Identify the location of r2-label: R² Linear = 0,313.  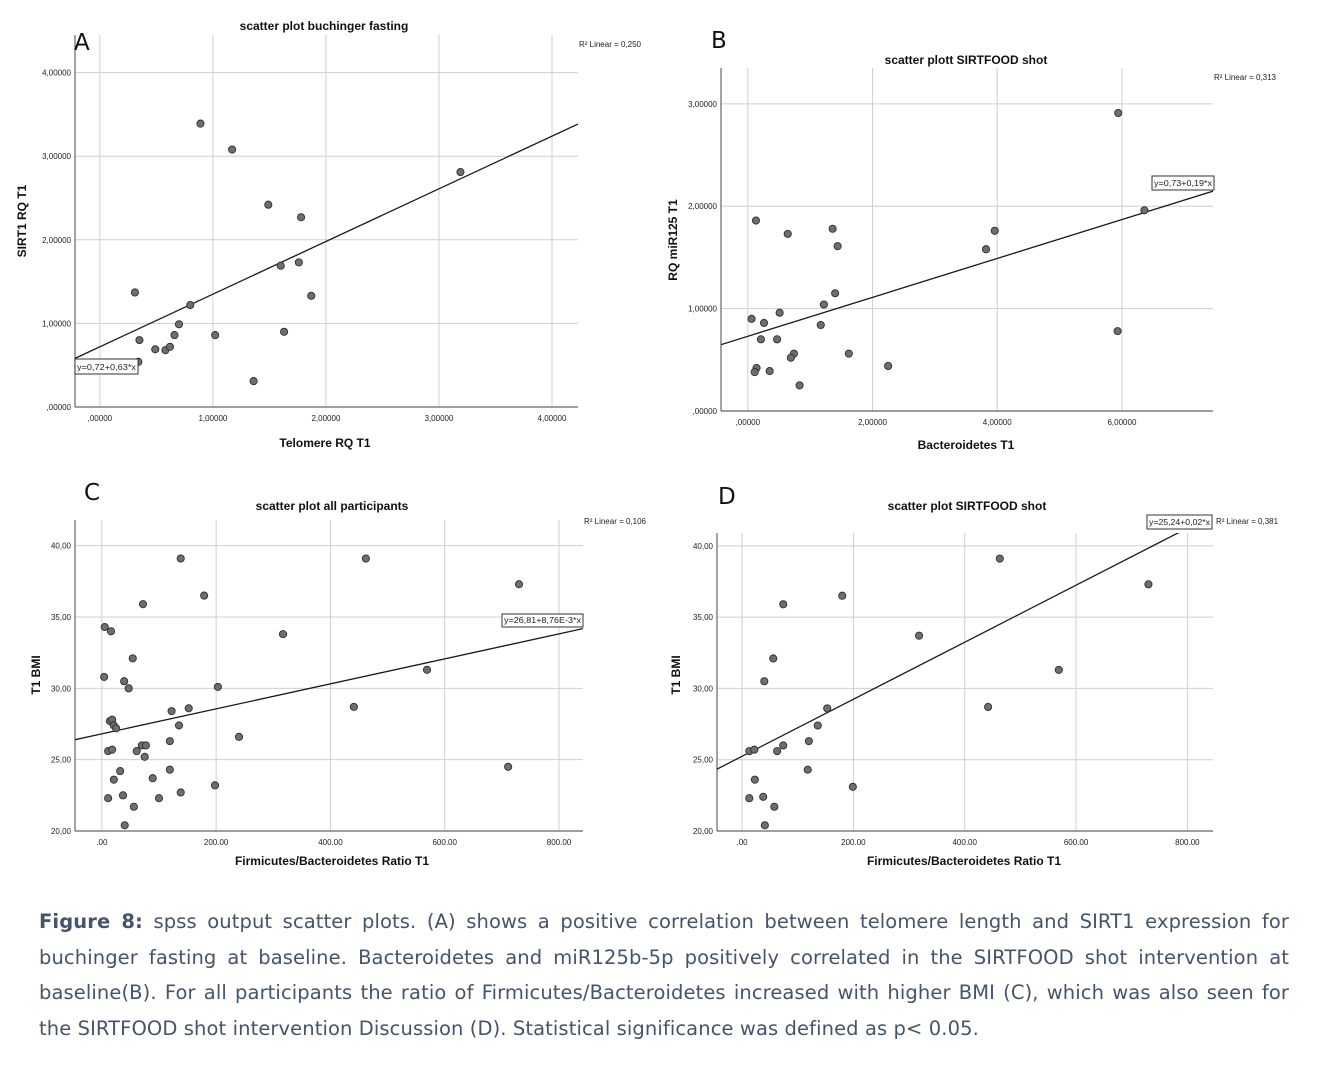
(1245, 77).